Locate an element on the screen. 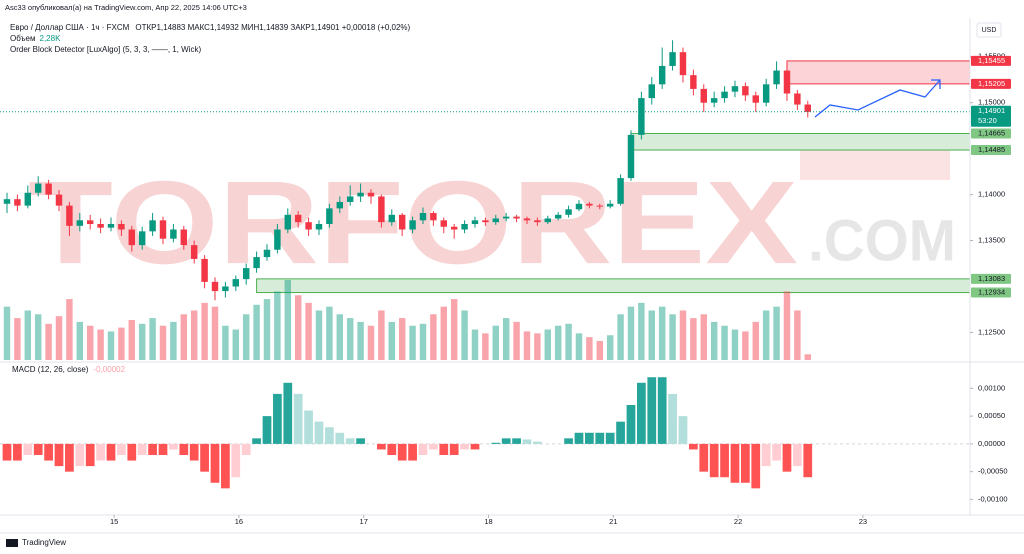  x-tick-label: 17 is located at coordinates (364, 521).